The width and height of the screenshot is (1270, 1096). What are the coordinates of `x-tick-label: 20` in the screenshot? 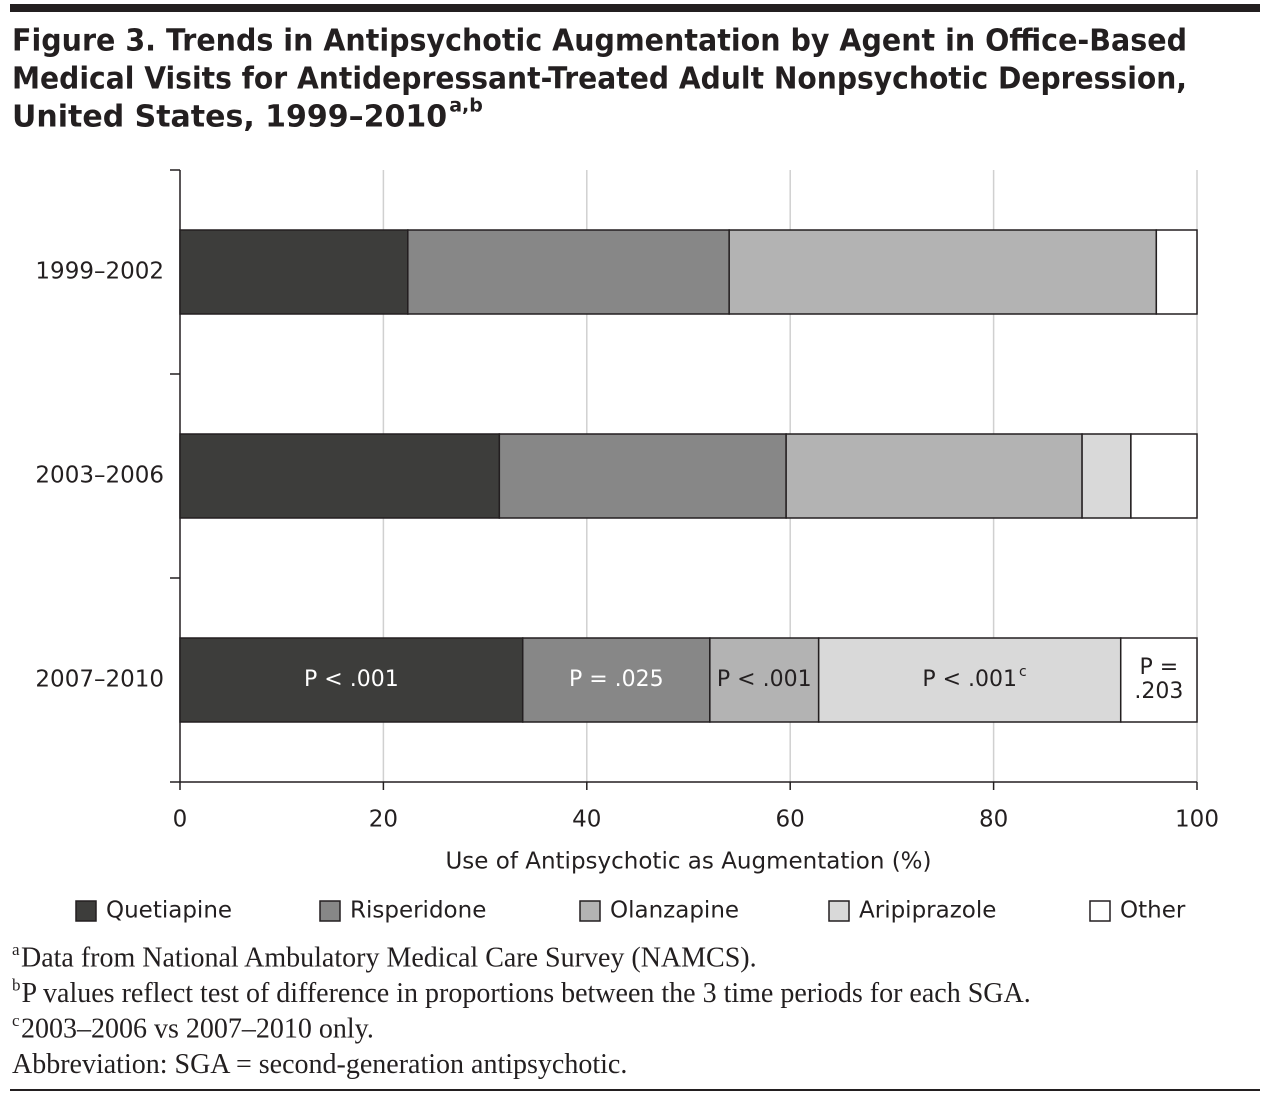 It's located at (383, 820).